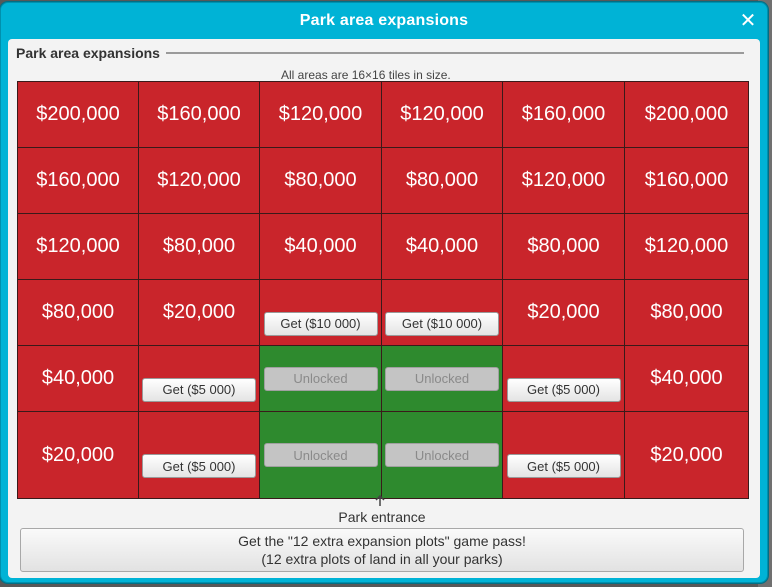  I want to click on section-title: Park area expansions, so click(88, 53).